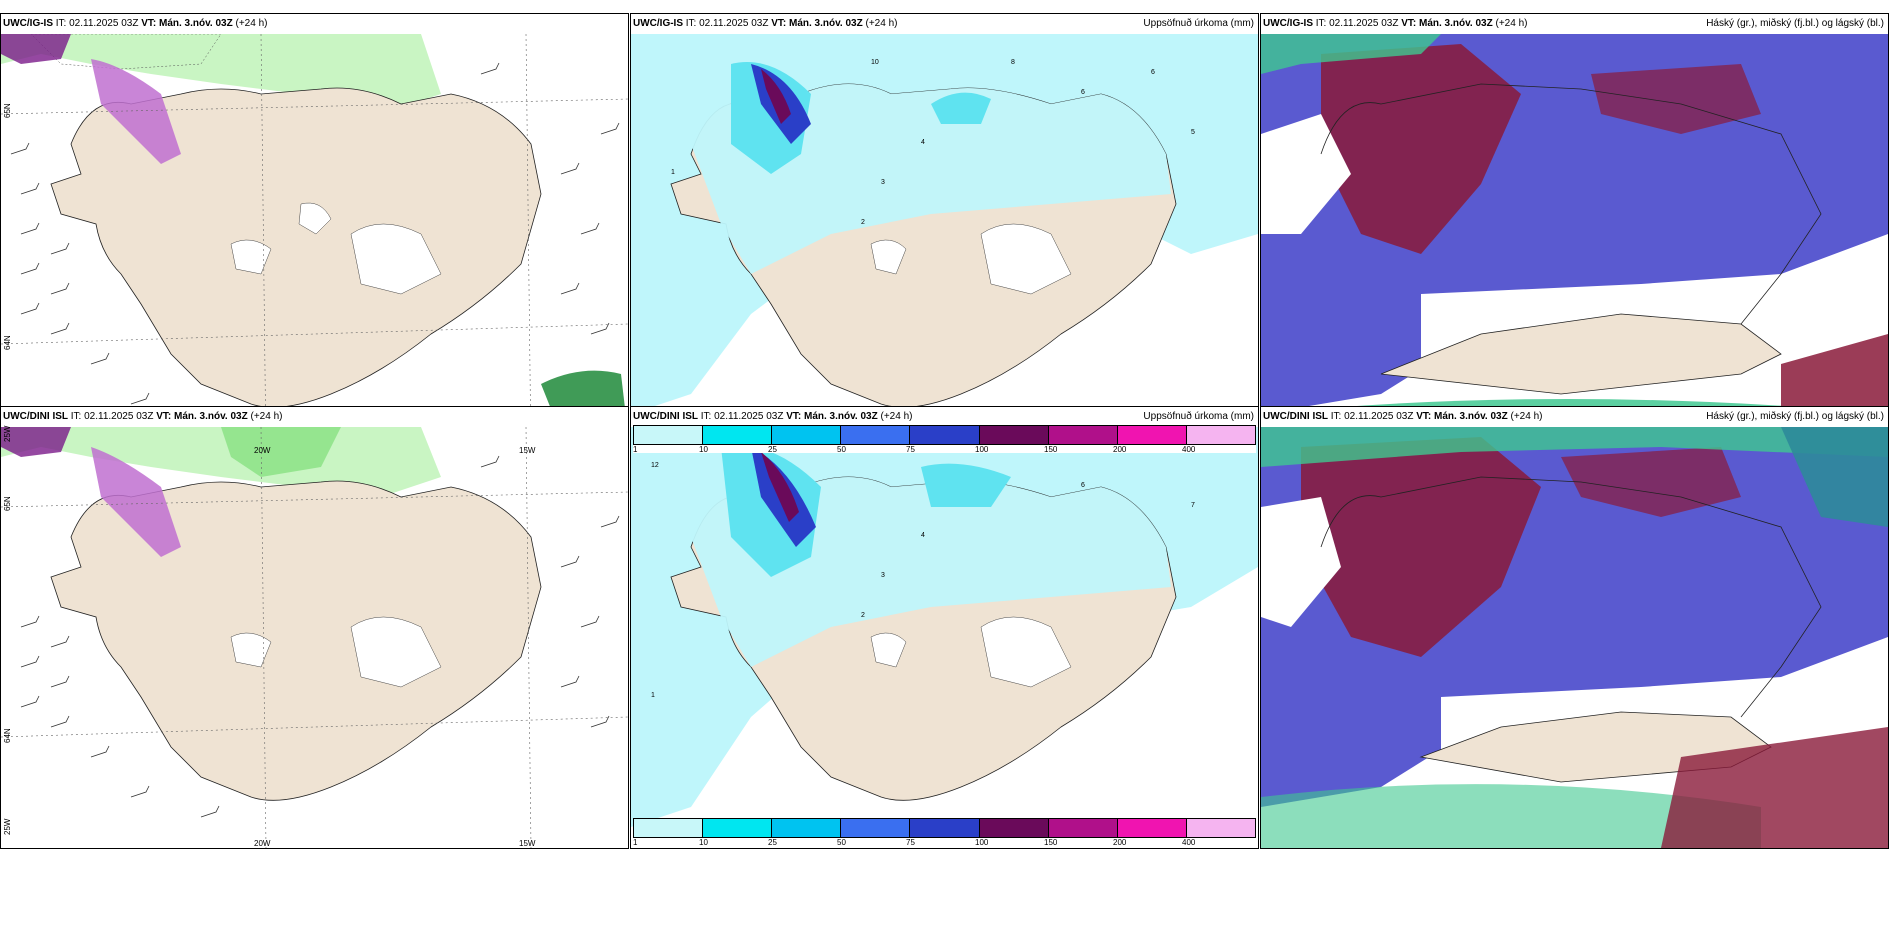  I want to click on cloud-teal-area, so click(1834, 477).